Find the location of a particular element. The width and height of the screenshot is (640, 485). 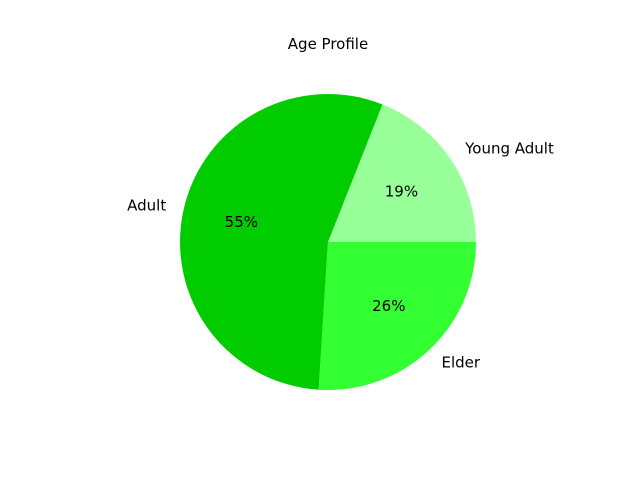

slice-label-young-adult: Young Adult is located at coordinates (509, 148).